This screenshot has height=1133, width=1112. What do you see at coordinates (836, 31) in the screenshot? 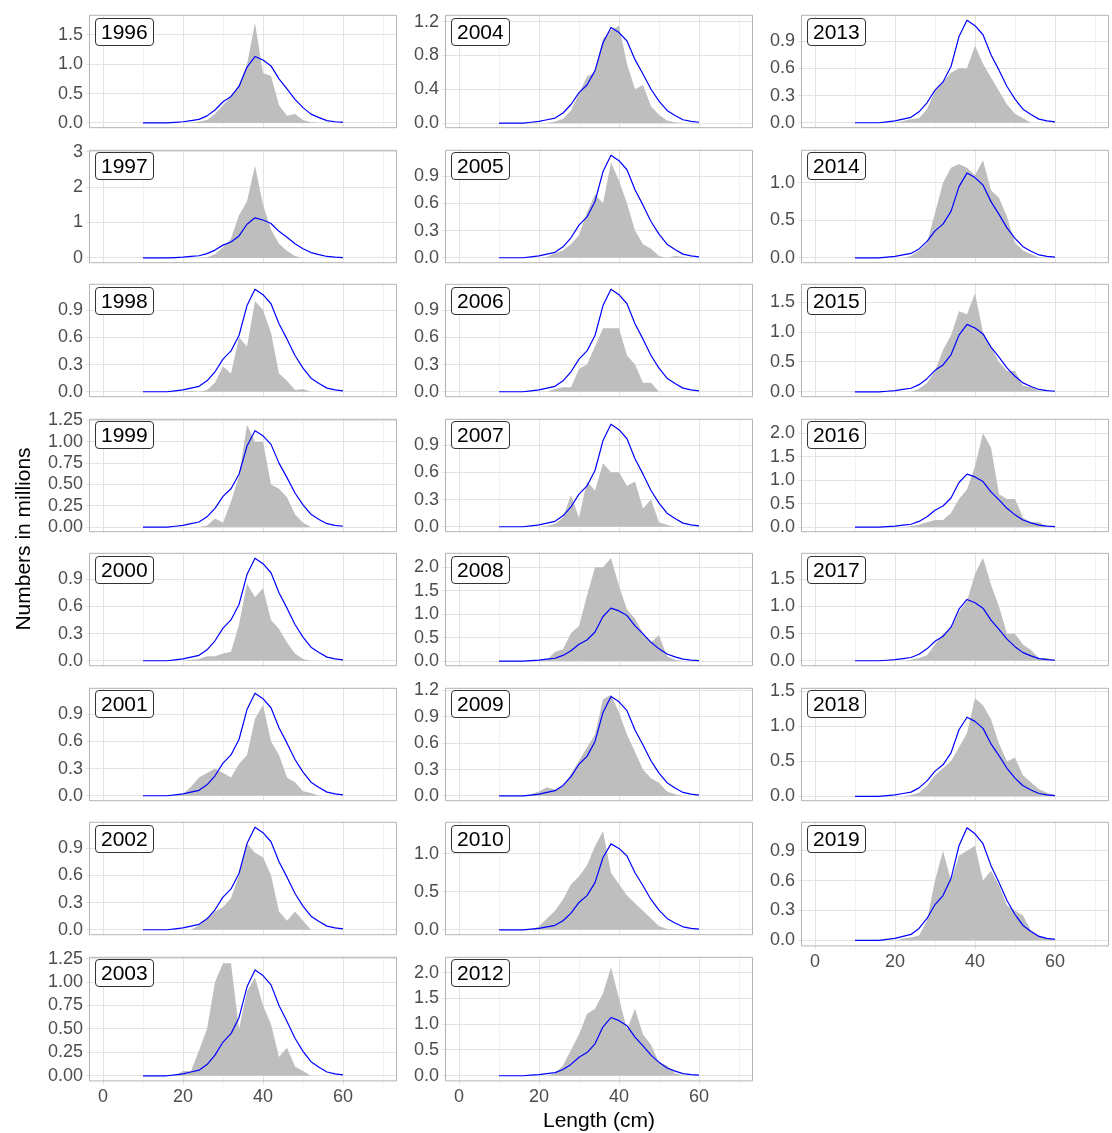
I see `chart-title: 2013` at bounding box center [836, 31].